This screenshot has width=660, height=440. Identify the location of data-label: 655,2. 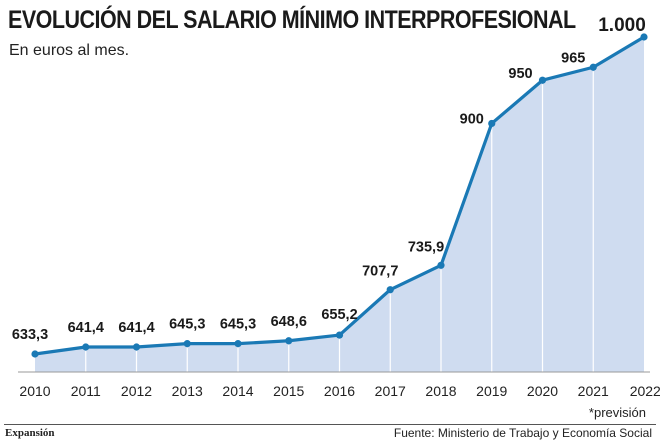
(339, 315).